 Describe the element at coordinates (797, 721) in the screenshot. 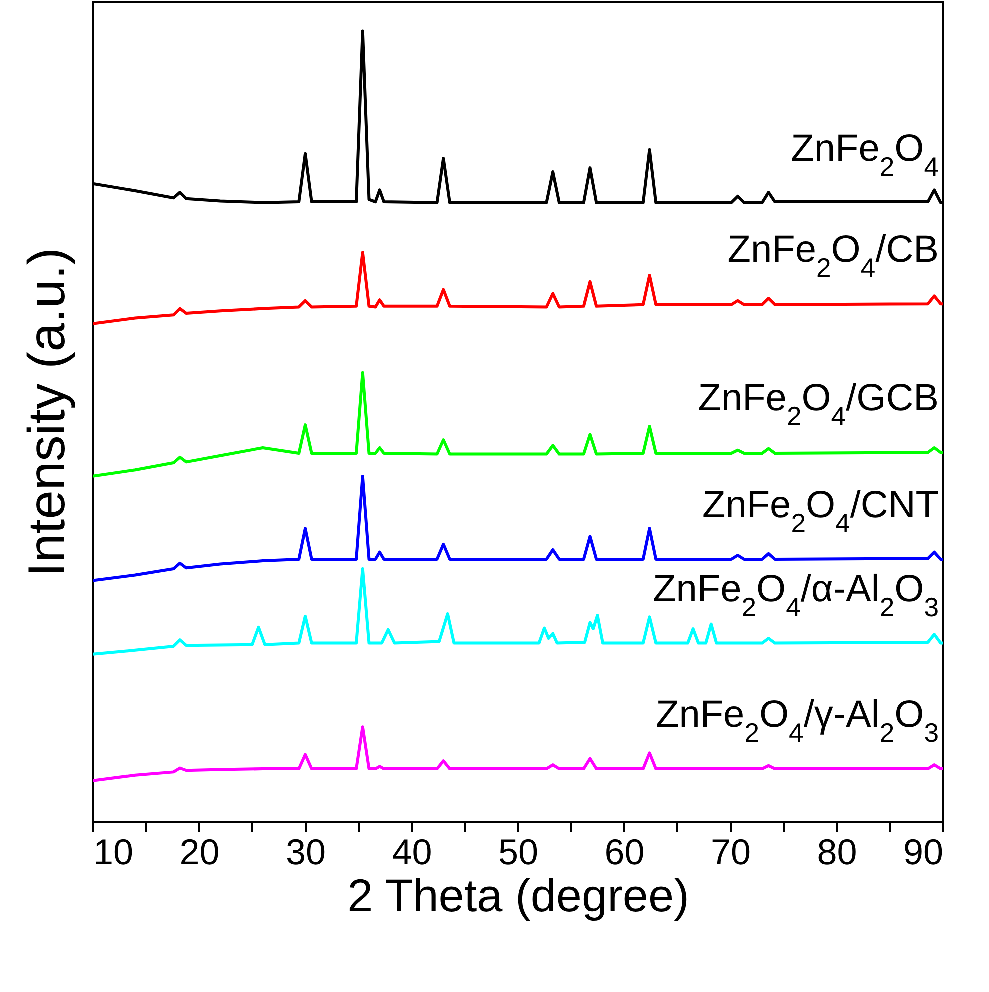

I see `series-label: ZnFe$_{2}$O$_{4}$/γ-Al$_{2}$O$_{3}$` at that location.